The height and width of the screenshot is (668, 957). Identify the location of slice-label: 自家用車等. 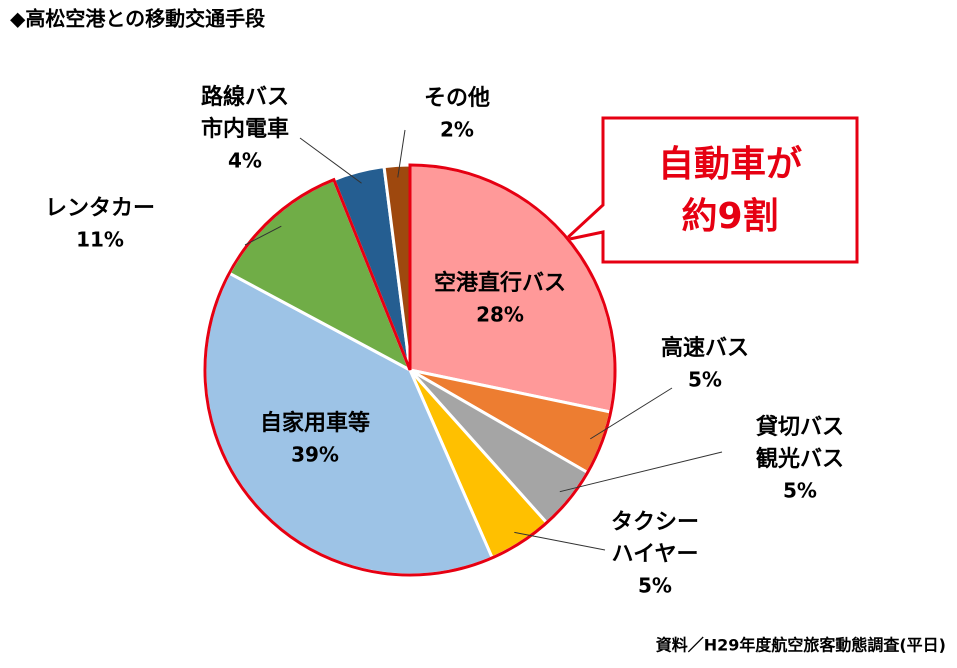
(315, 423).